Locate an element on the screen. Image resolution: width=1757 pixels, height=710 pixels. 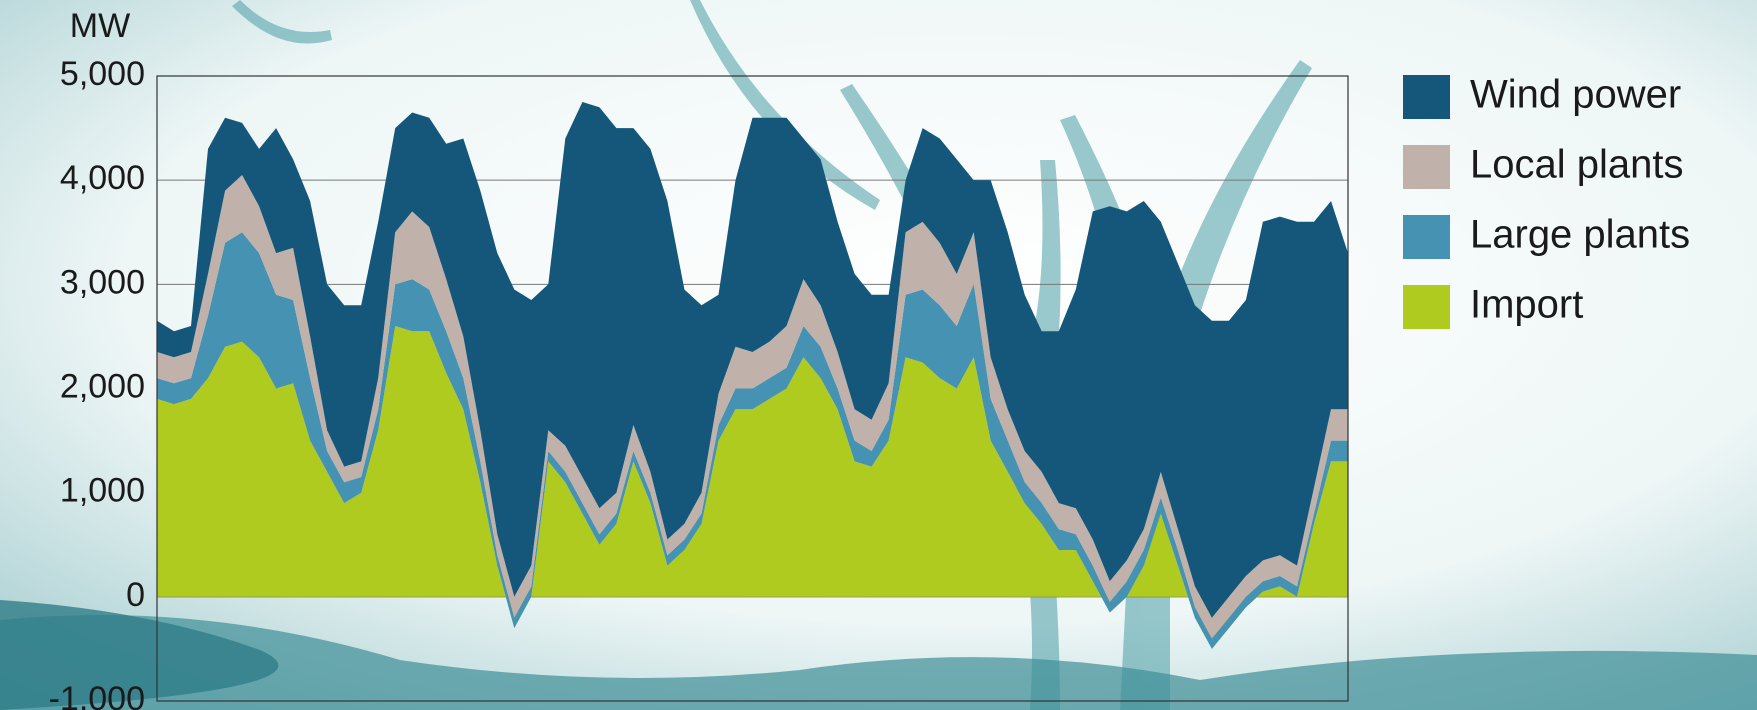
y-tick-label: -1,000 is located at coordinates (97, 695).